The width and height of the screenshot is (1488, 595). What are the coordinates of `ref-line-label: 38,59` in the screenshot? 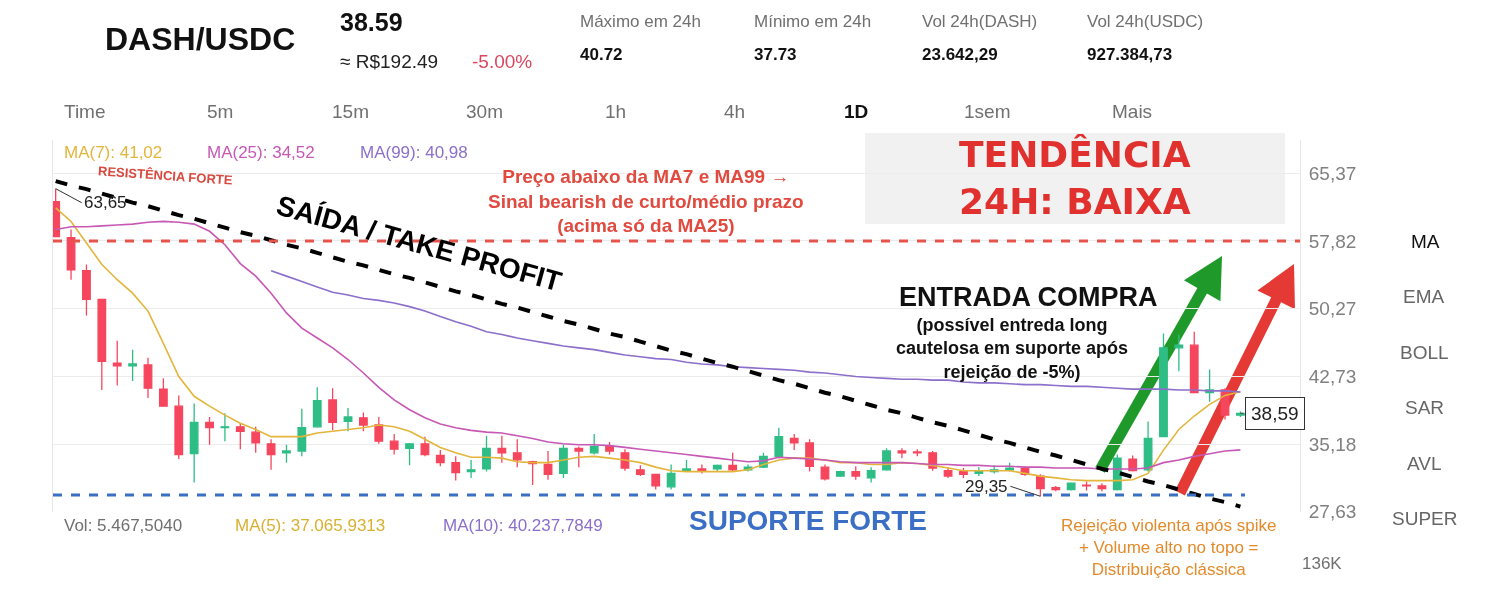 It's located at (1275, 413).